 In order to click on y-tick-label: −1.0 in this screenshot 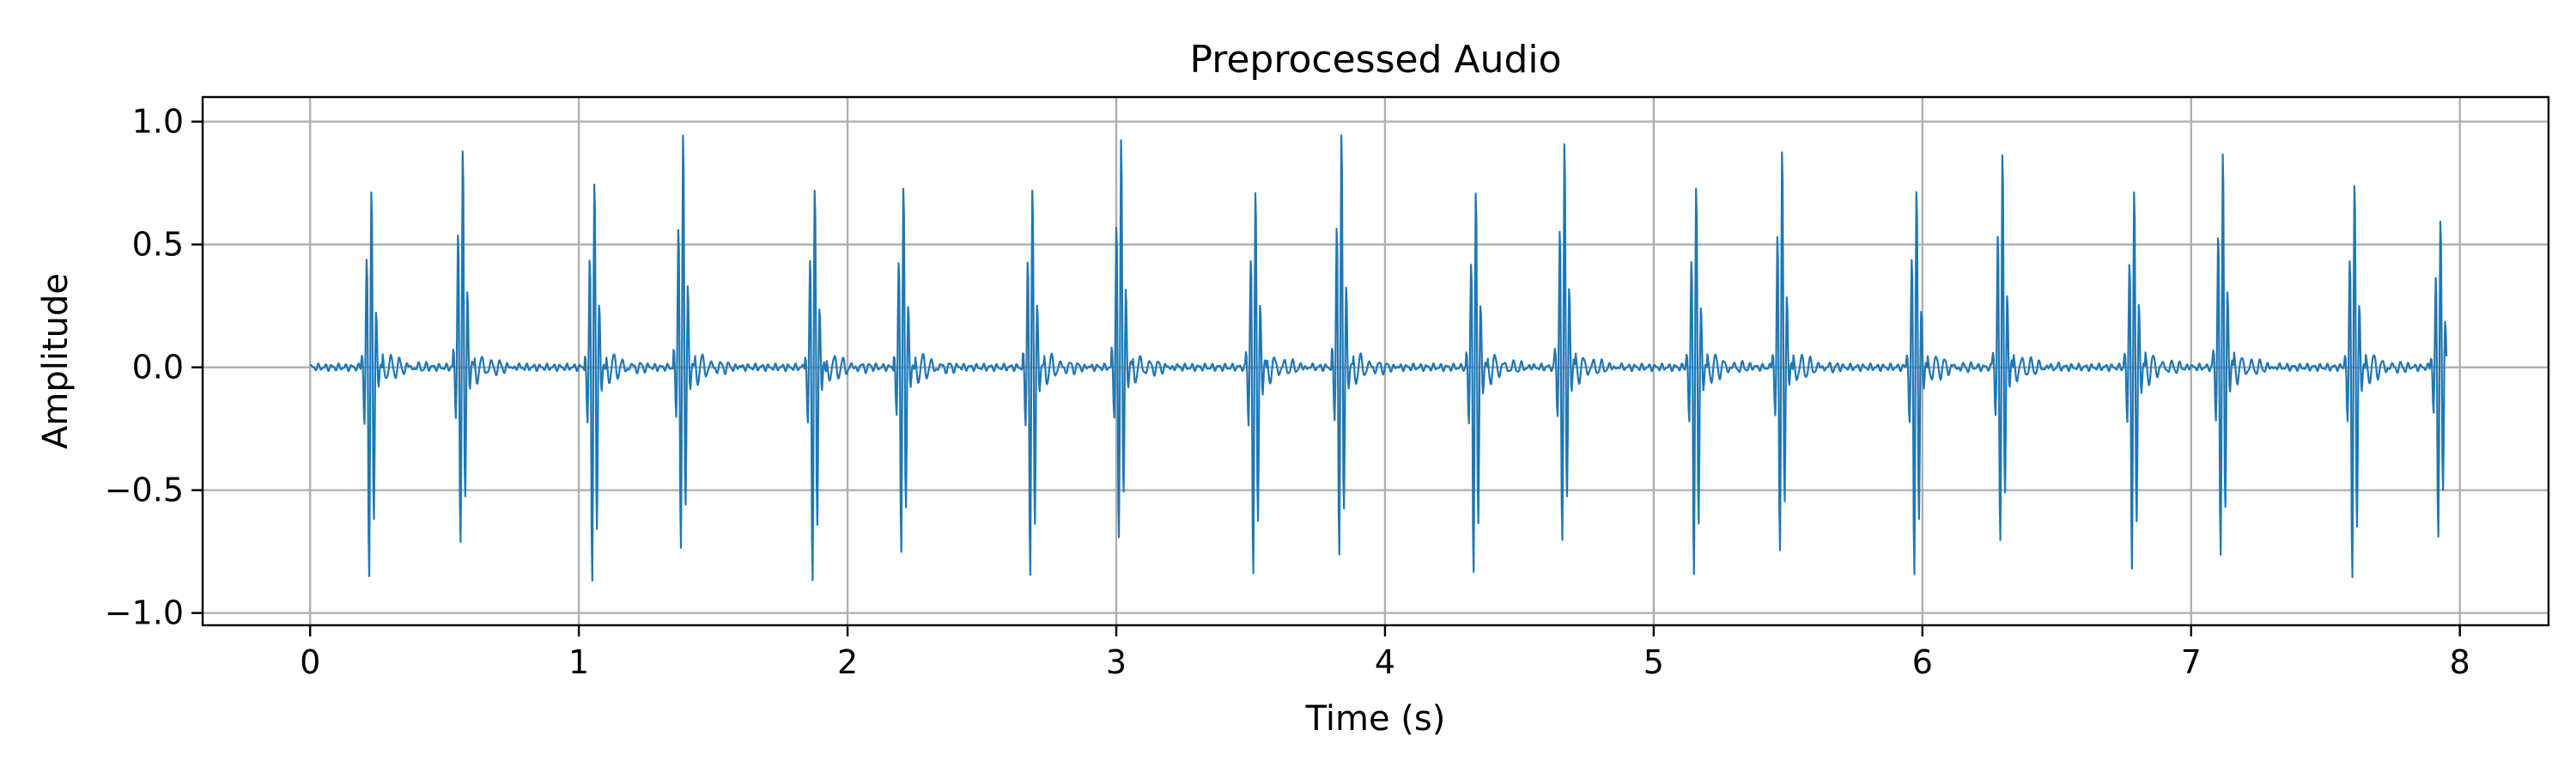, I will do `click(144, 613)`.